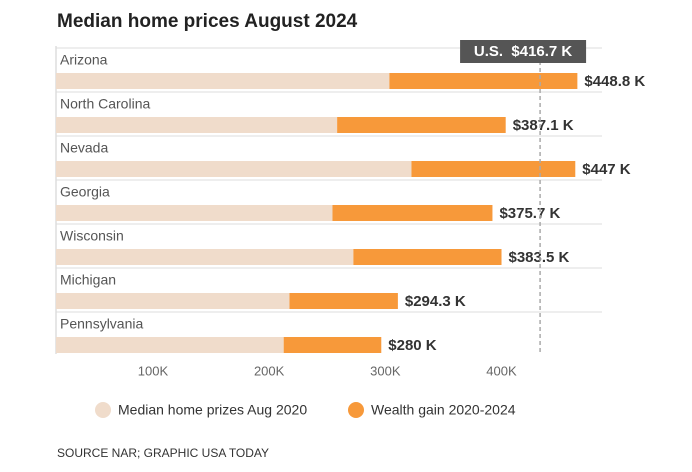 This screenshot has width=692, height=472. I want to click on category-label: Arizona, so click(84, 60).